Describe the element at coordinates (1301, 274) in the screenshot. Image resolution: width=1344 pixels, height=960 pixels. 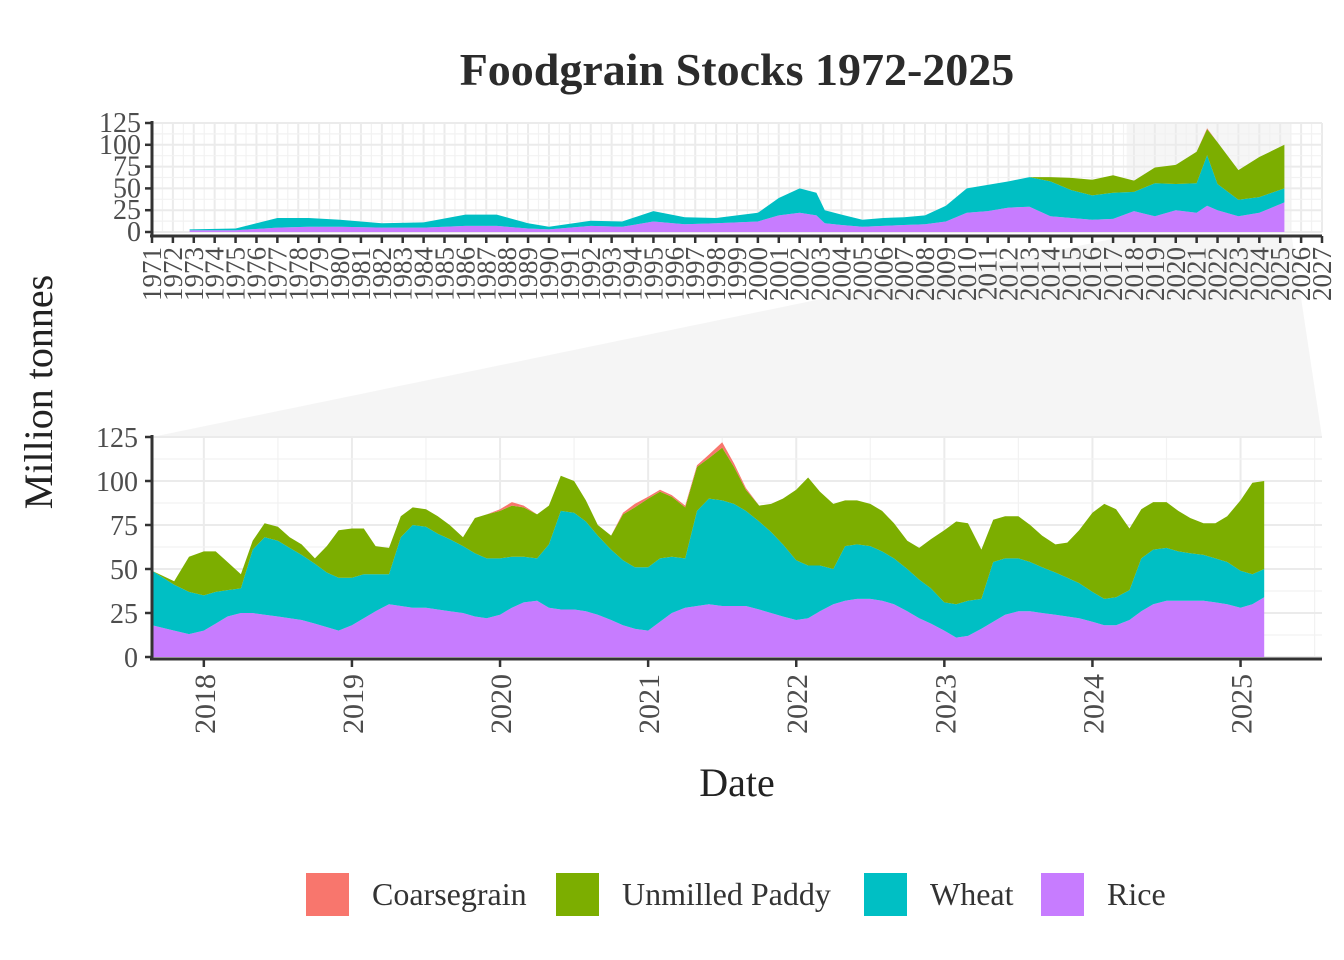
I see `overview-x-tick-label: 2026` at that location.